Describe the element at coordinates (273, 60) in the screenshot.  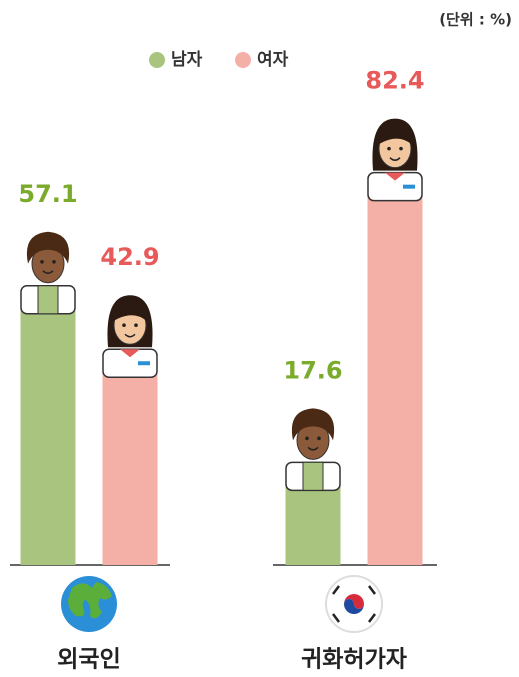
I see `legend-label: 여자` at that location.